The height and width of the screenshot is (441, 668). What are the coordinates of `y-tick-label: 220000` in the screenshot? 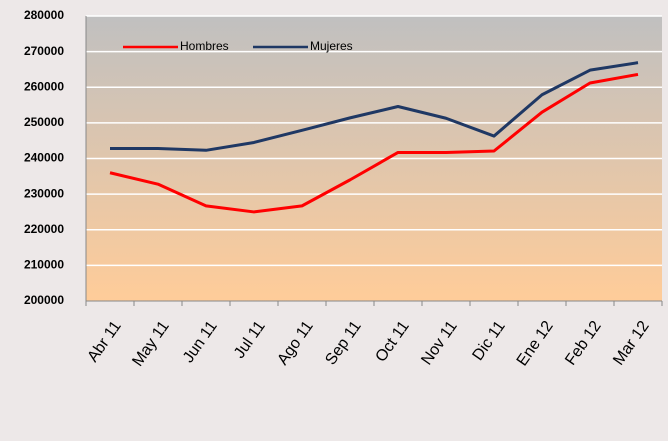 It's located at (44, 229).